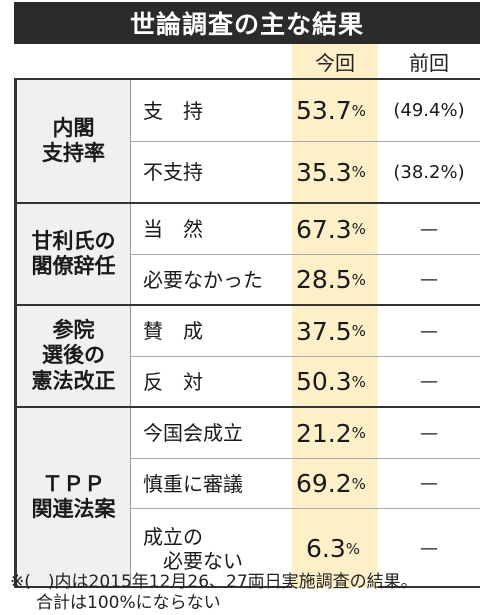 Image resolution: width=493 pixels, height=615 pixels. Describe the element at coordinates (173, 331) in the screenshot. I see `row-label: 賛 成` at that location.